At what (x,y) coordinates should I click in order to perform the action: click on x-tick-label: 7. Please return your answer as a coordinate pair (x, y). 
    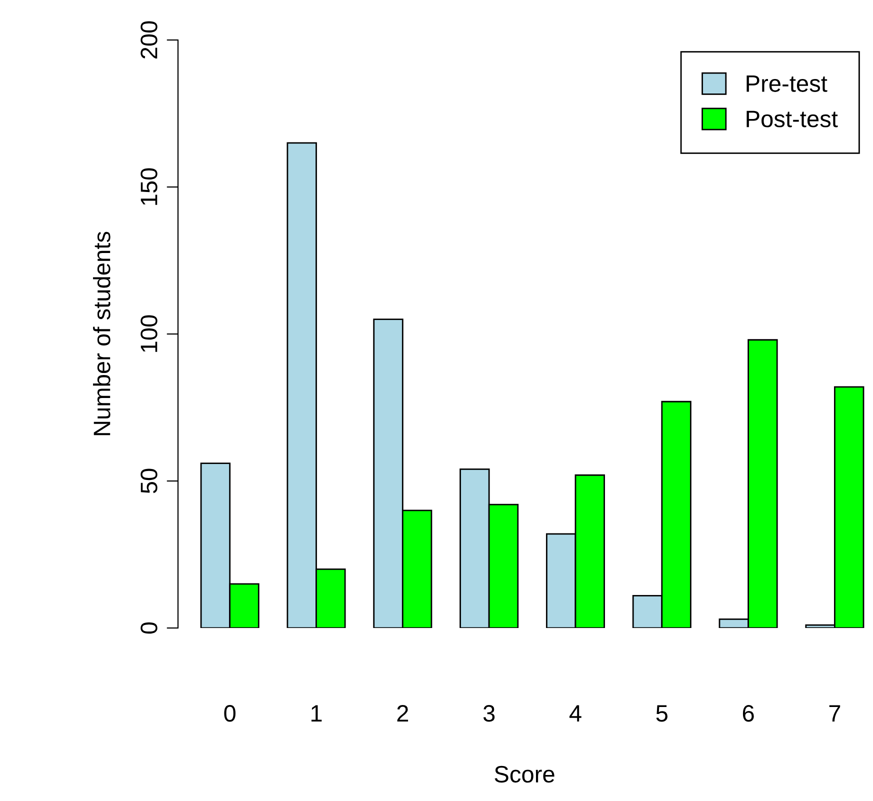
    Looking at the image, I should click on (834, 713).